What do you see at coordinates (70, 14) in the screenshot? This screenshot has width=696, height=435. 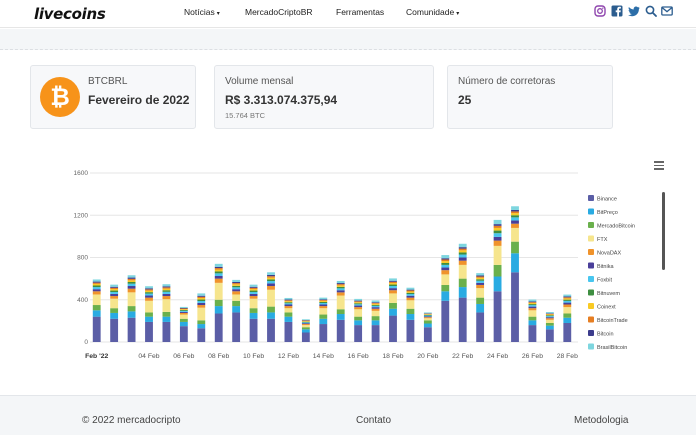 I see `site-logo: livecoins` at bounding box center [70, 14].